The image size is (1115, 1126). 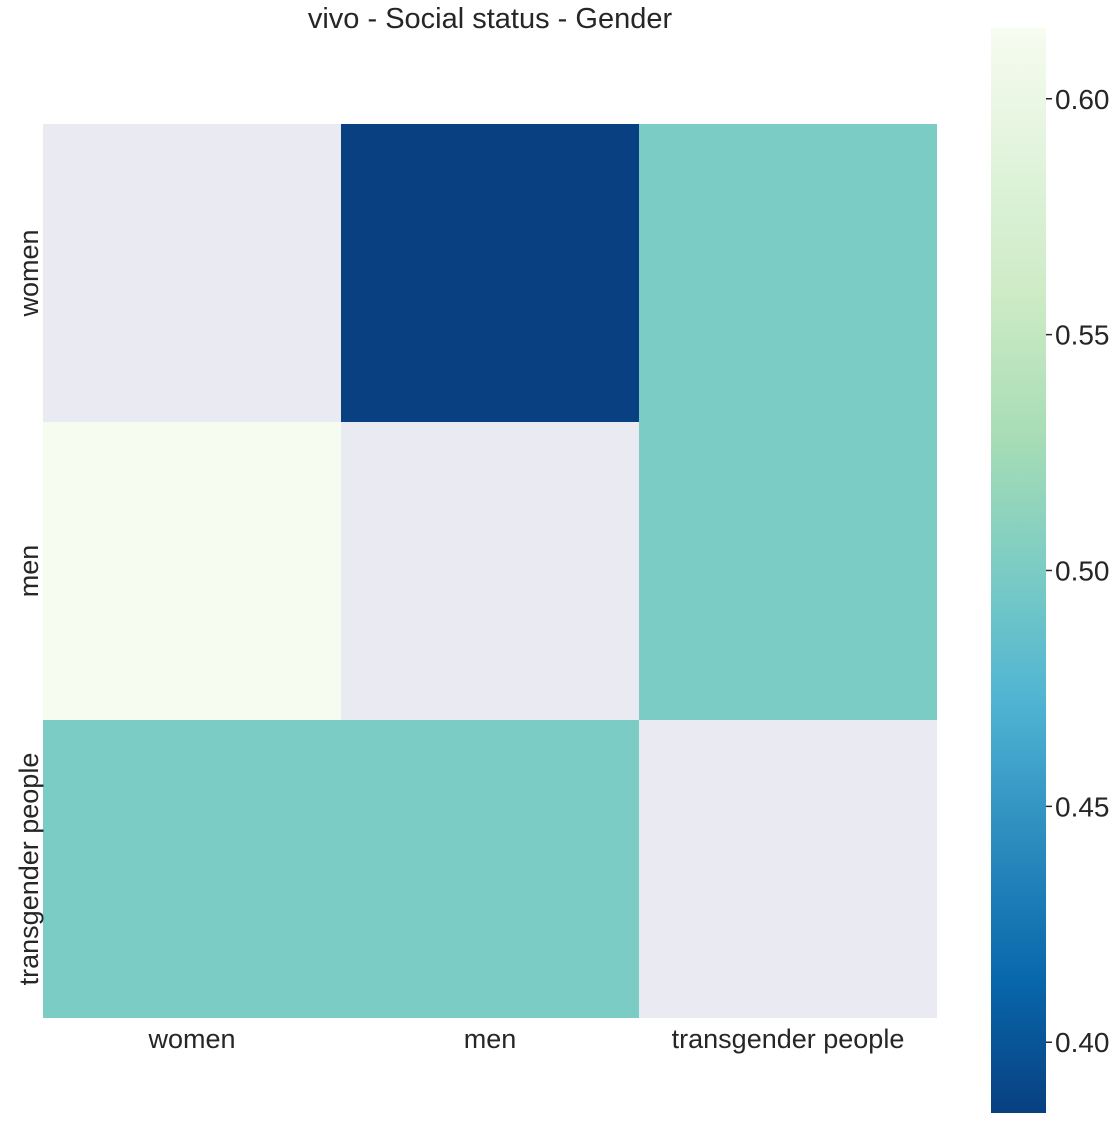 What do you see at coordinates (788, 1039) in the screenshot?
I see `x-tick-label: transgender people` at bounding box center [788, 1039].